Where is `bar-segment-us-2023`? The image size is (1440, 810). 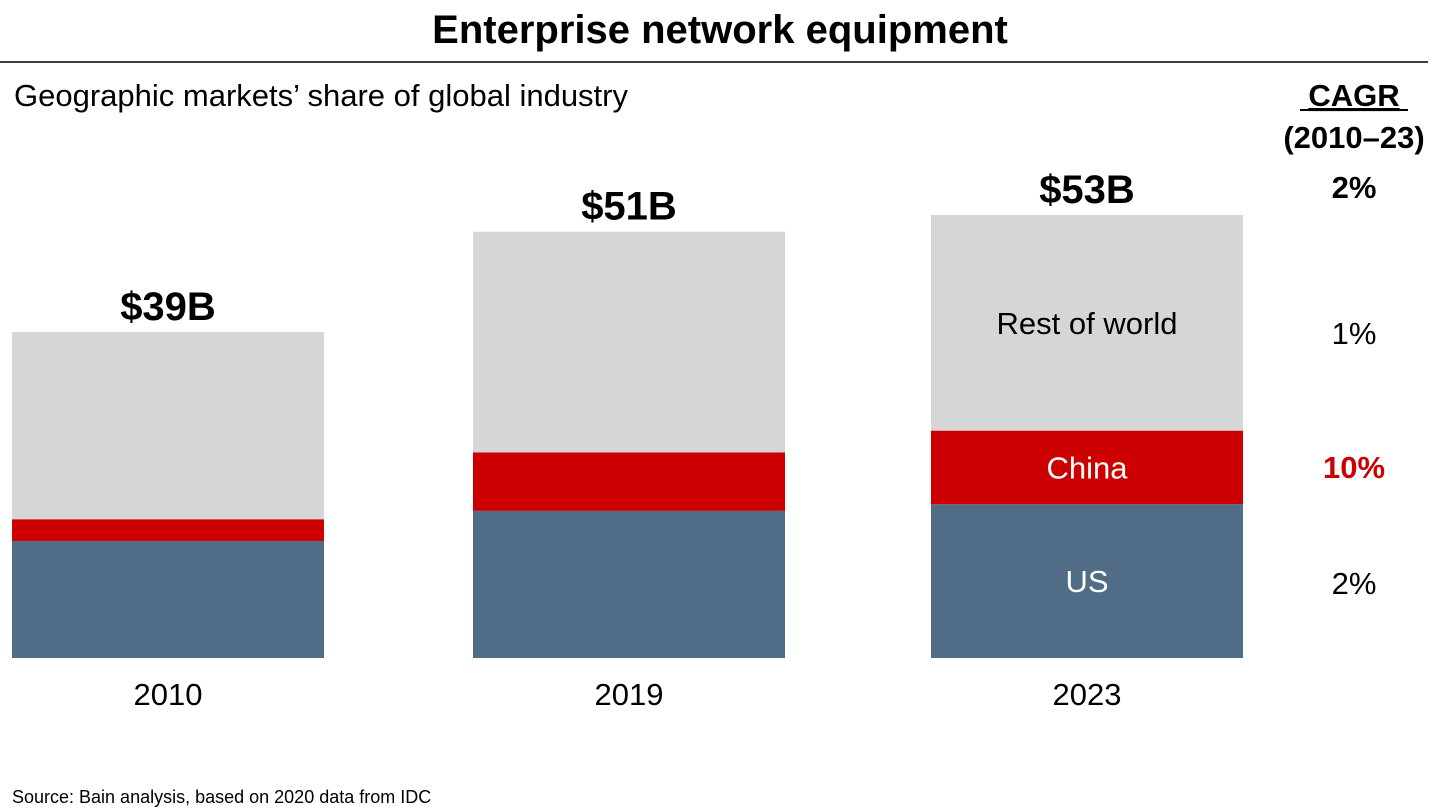
bar-segment-us-2023 is located at coordinates (1087, 581).